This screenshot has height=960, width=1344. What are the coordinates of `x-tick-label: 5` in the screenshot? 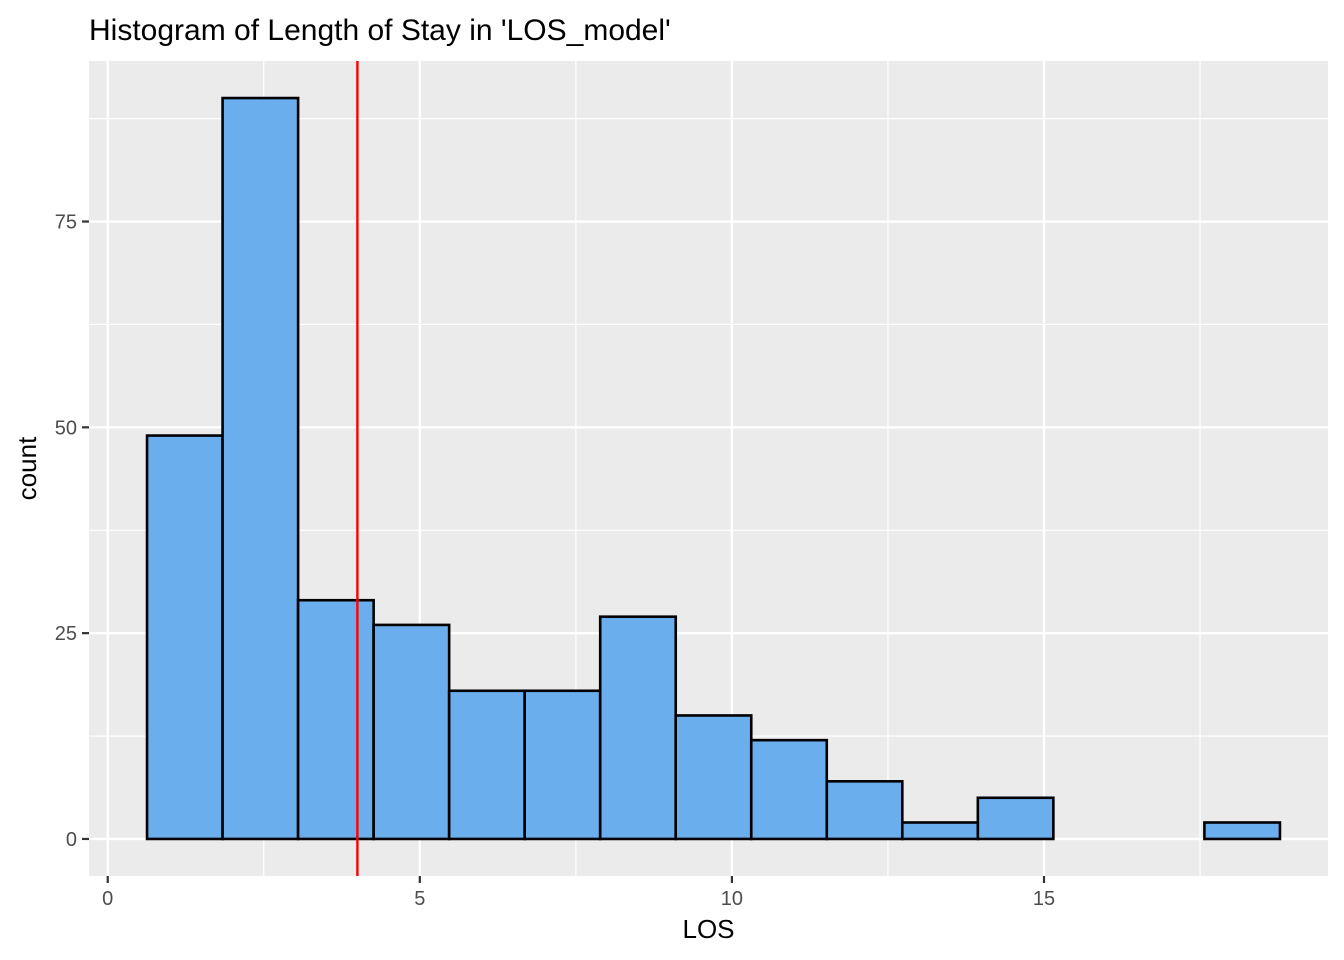 It's located at (419, 899).